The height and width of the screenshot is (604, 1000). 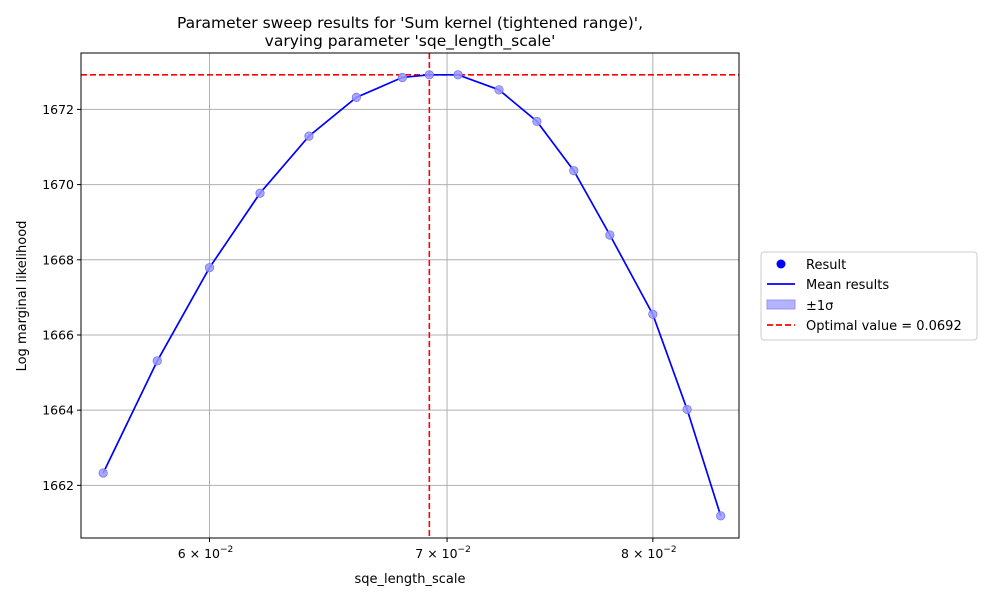 What do you see at coordinates (884, 326) in the screenshot?
I see `legend-optimal-label: Optimal value = 0.0692` at bounding box center [884, 326].